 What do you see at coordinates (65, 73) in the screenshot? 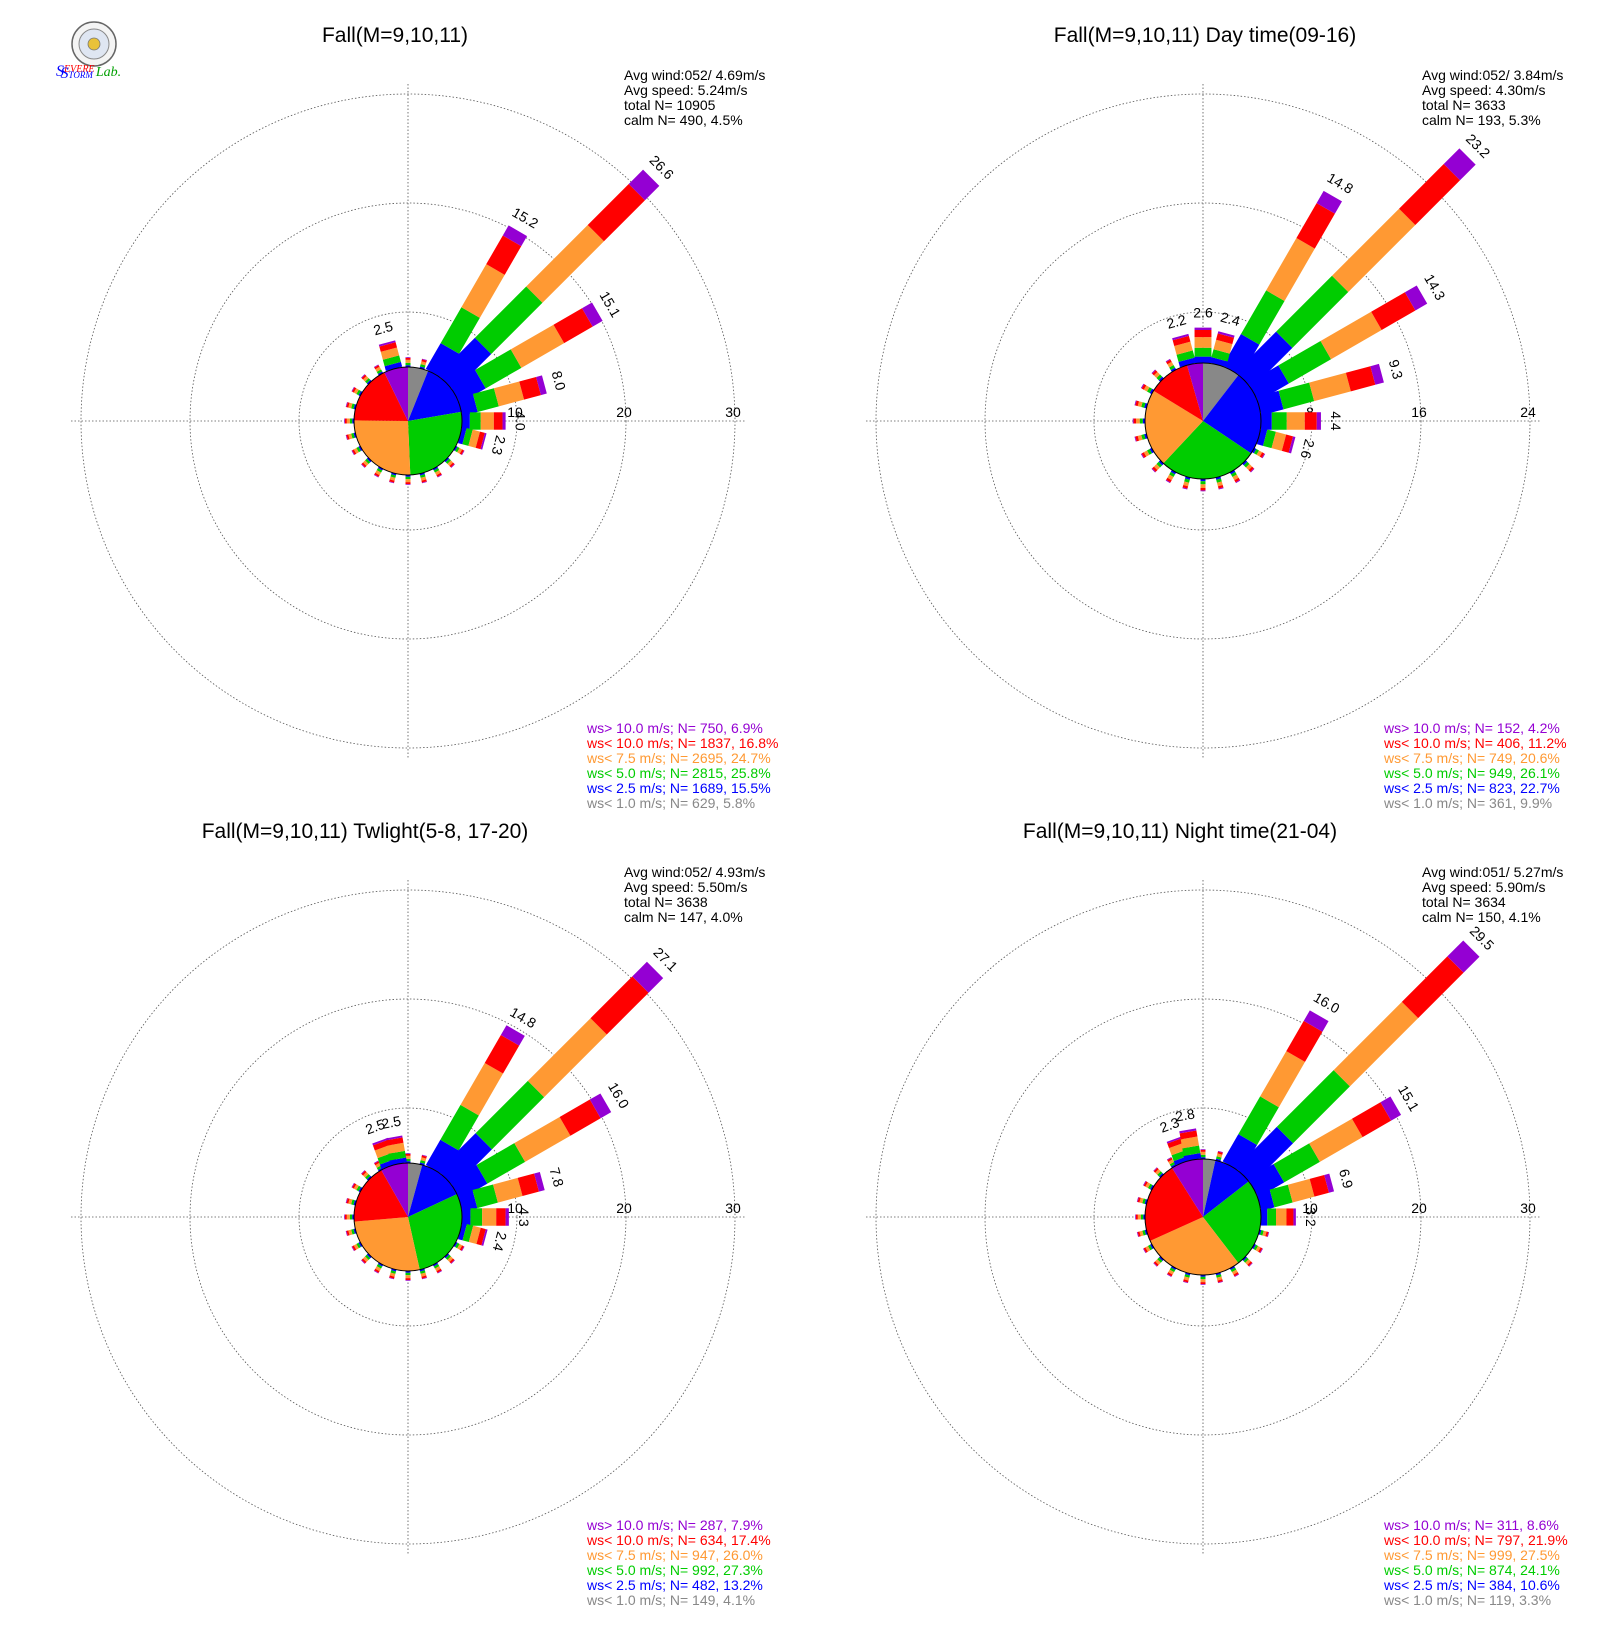
I see `logo-text-s2: S` at bounding box center [65, 73].